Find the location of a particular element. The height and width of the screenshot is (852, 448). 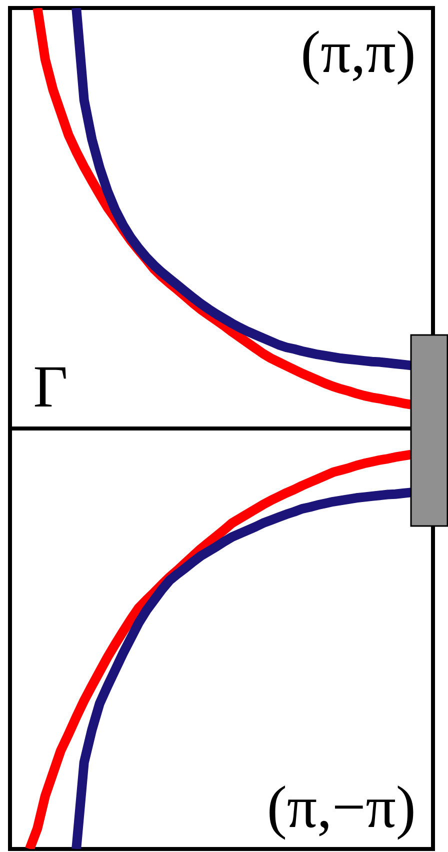

annotation: Γ is located at coordinates (50, 386).